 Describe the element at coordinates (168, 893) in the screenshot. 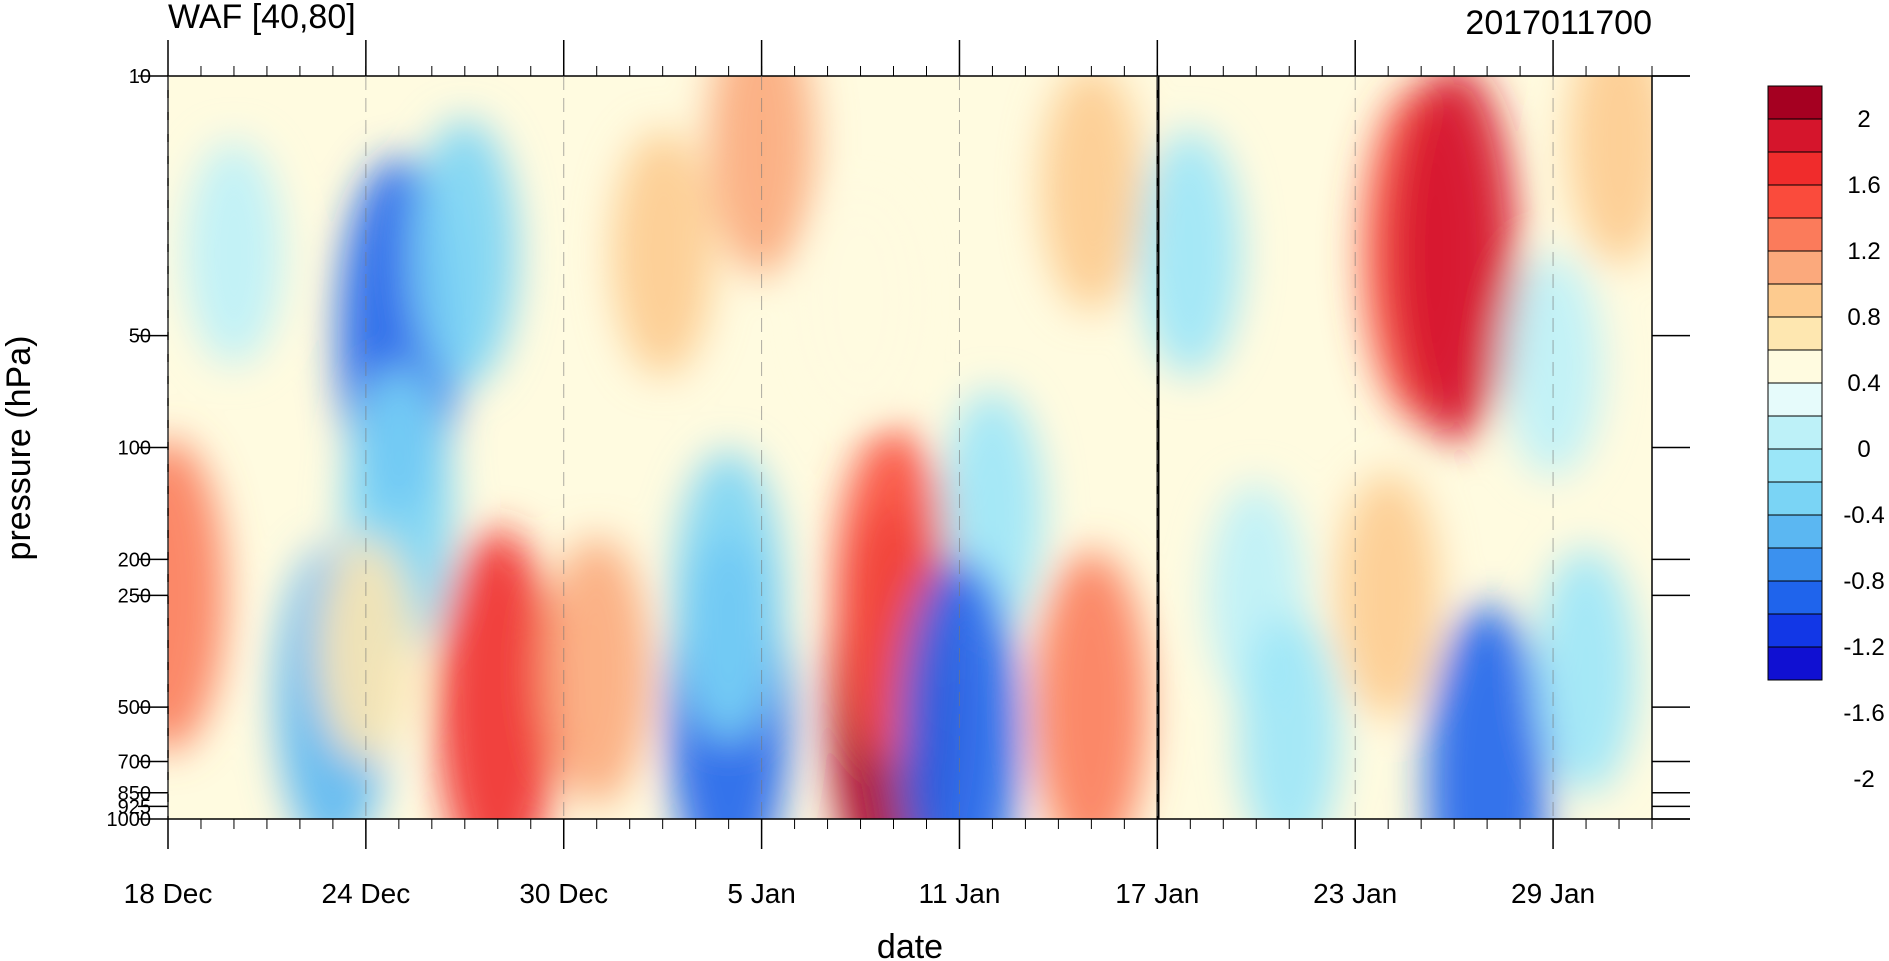

I see `x-tick-label: 18 Dec` at that location.